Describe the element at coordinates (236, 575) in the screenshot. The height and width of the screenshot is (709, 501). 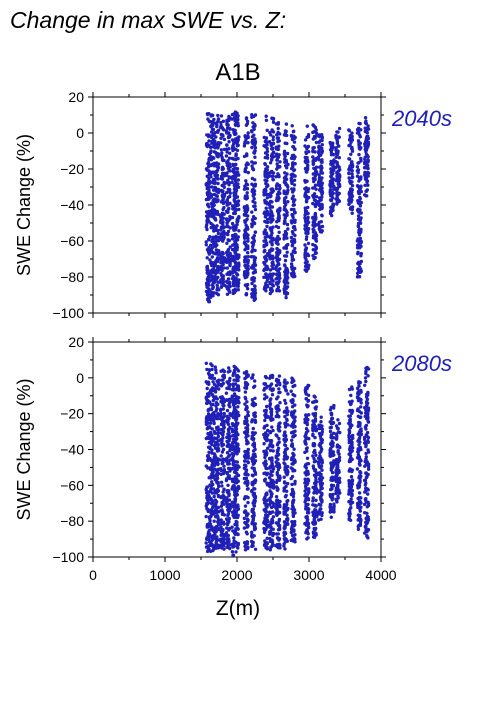
I see `x-tick-label: 2000` at that location.